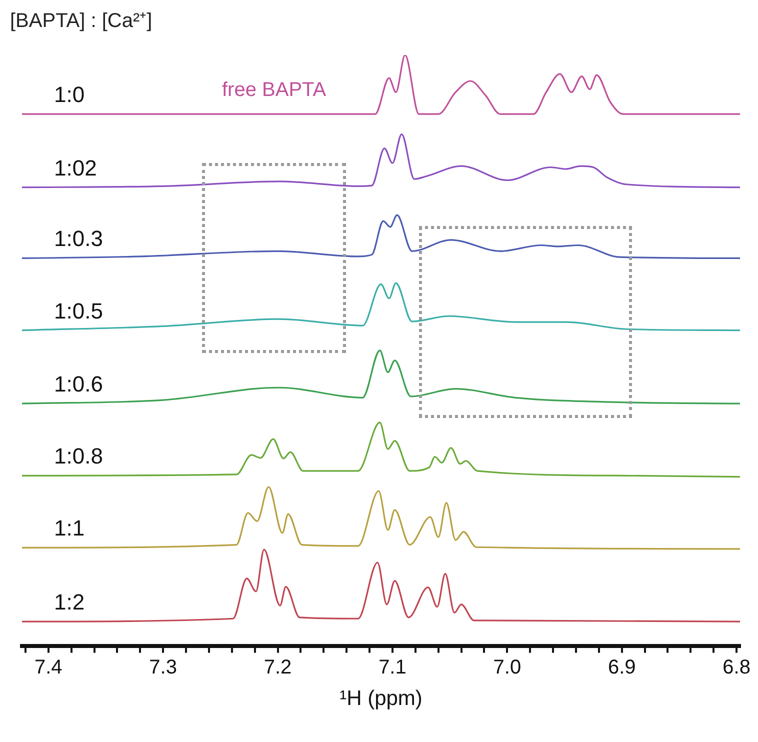  What do you see at coordinates (163, 667) in the screenshot?
I see `x-tick-label: 7.3` at bounding box center [163, 667].